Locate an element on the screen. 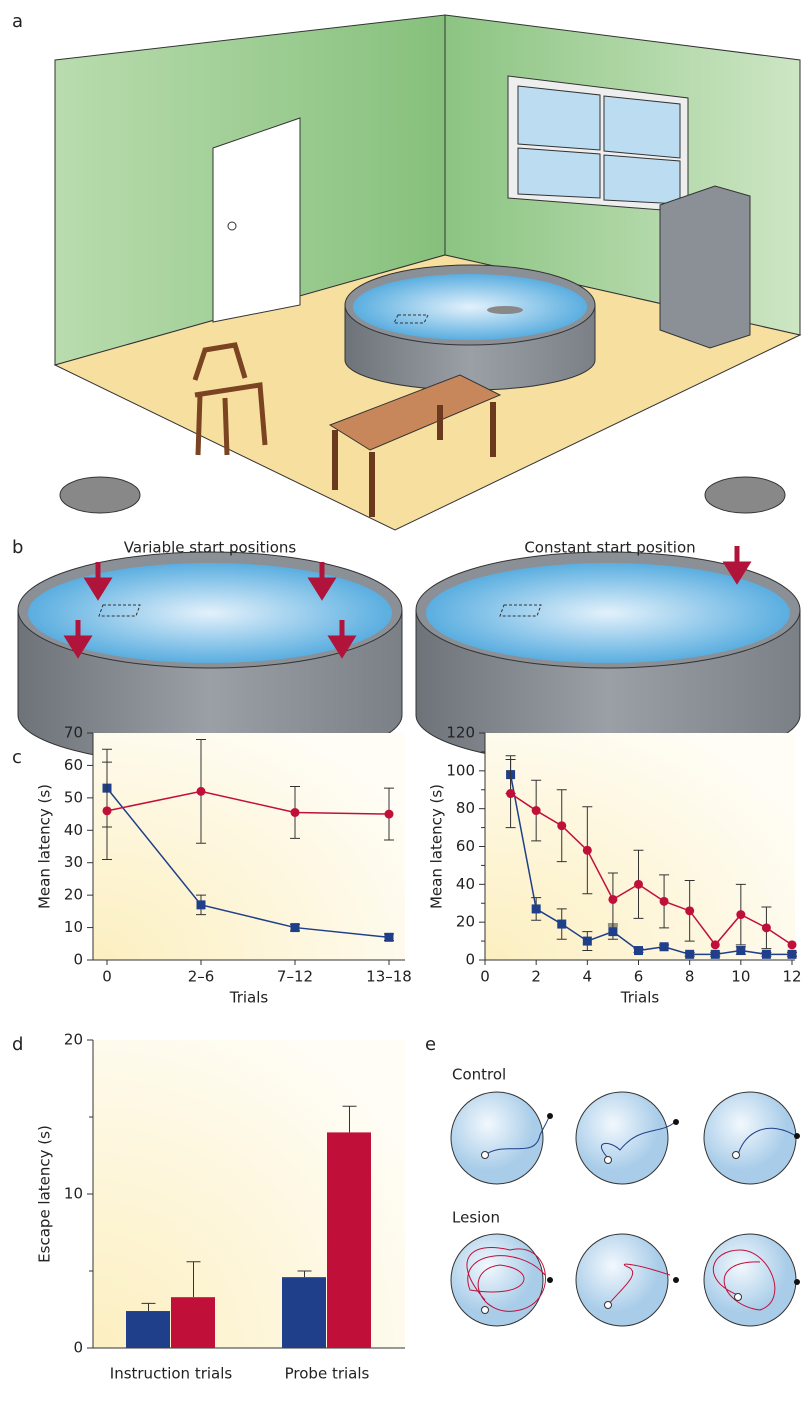 This screenshot has height=1403, width=804. panel-label: c is located at coordinates (17, 757).